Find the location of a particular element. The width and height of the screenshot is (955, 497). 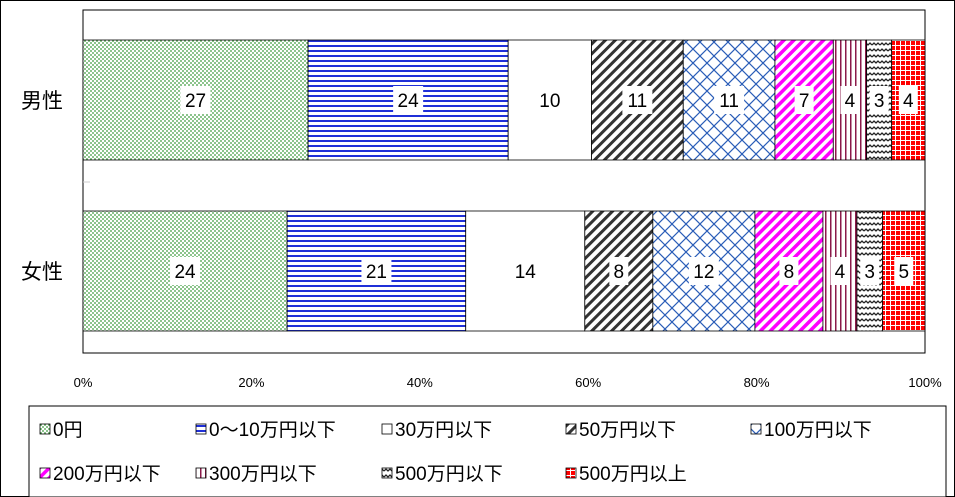

data-label: 21 is located at coordinates (376, 272).